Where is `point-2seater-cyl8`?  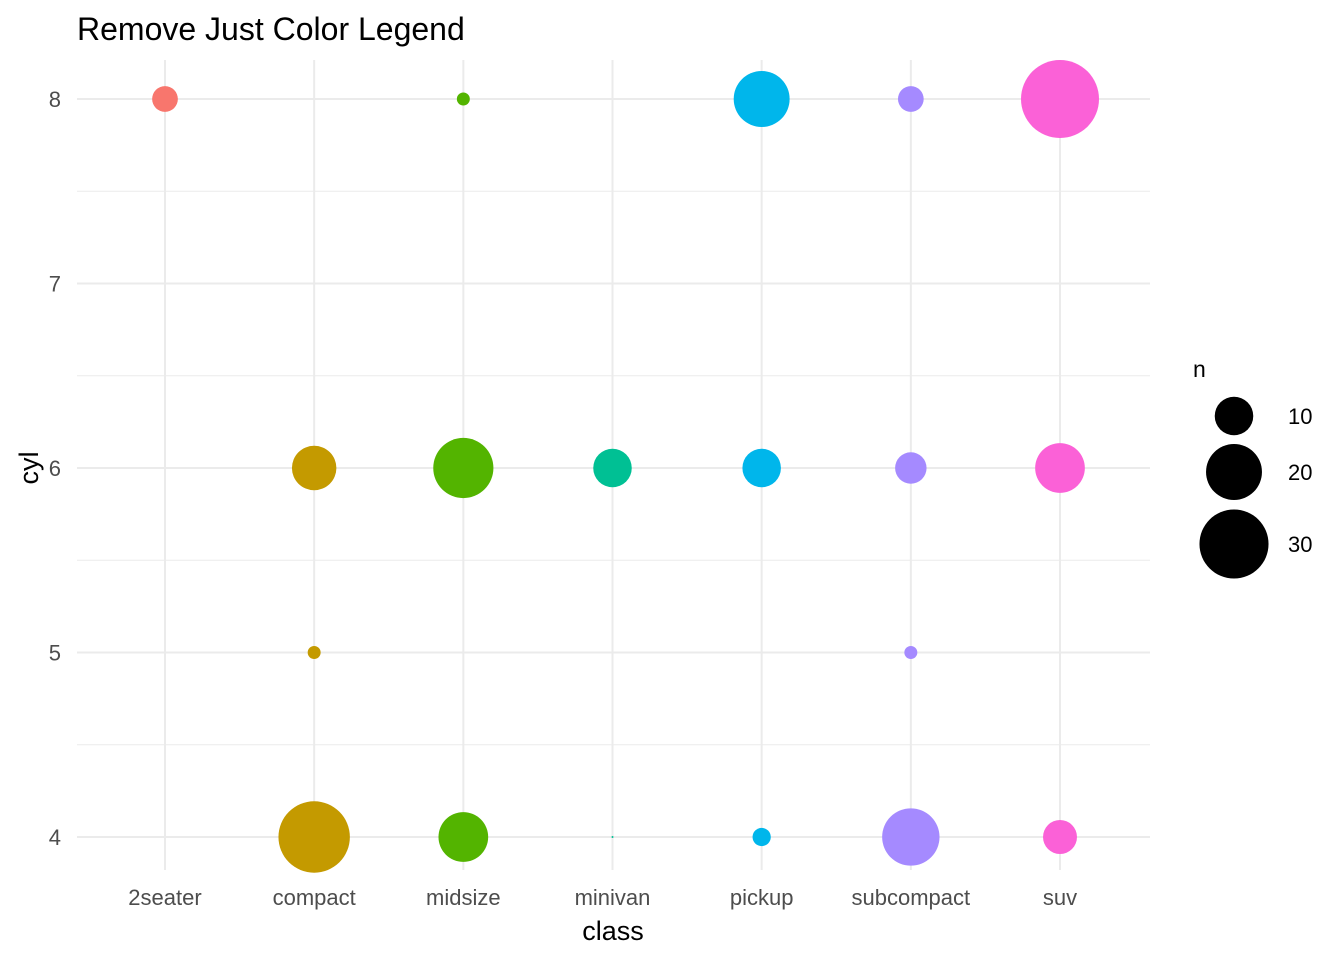
point-2seater-cyl8 is located at coordinates (165, 99).